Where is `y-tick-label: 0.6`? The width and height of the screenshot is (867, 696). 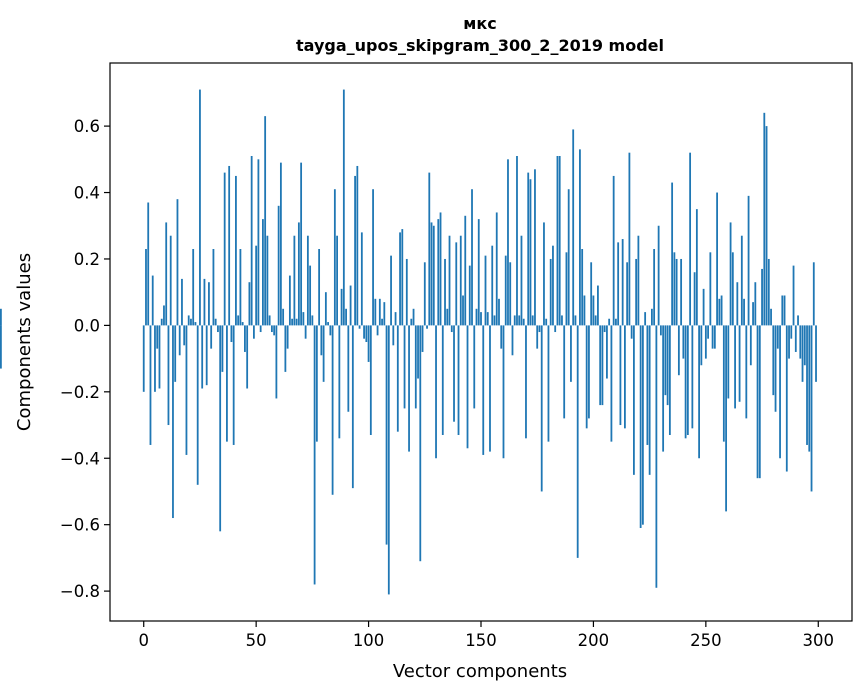 y-tick-label: 0.6 is located at coordinates (87, 126).